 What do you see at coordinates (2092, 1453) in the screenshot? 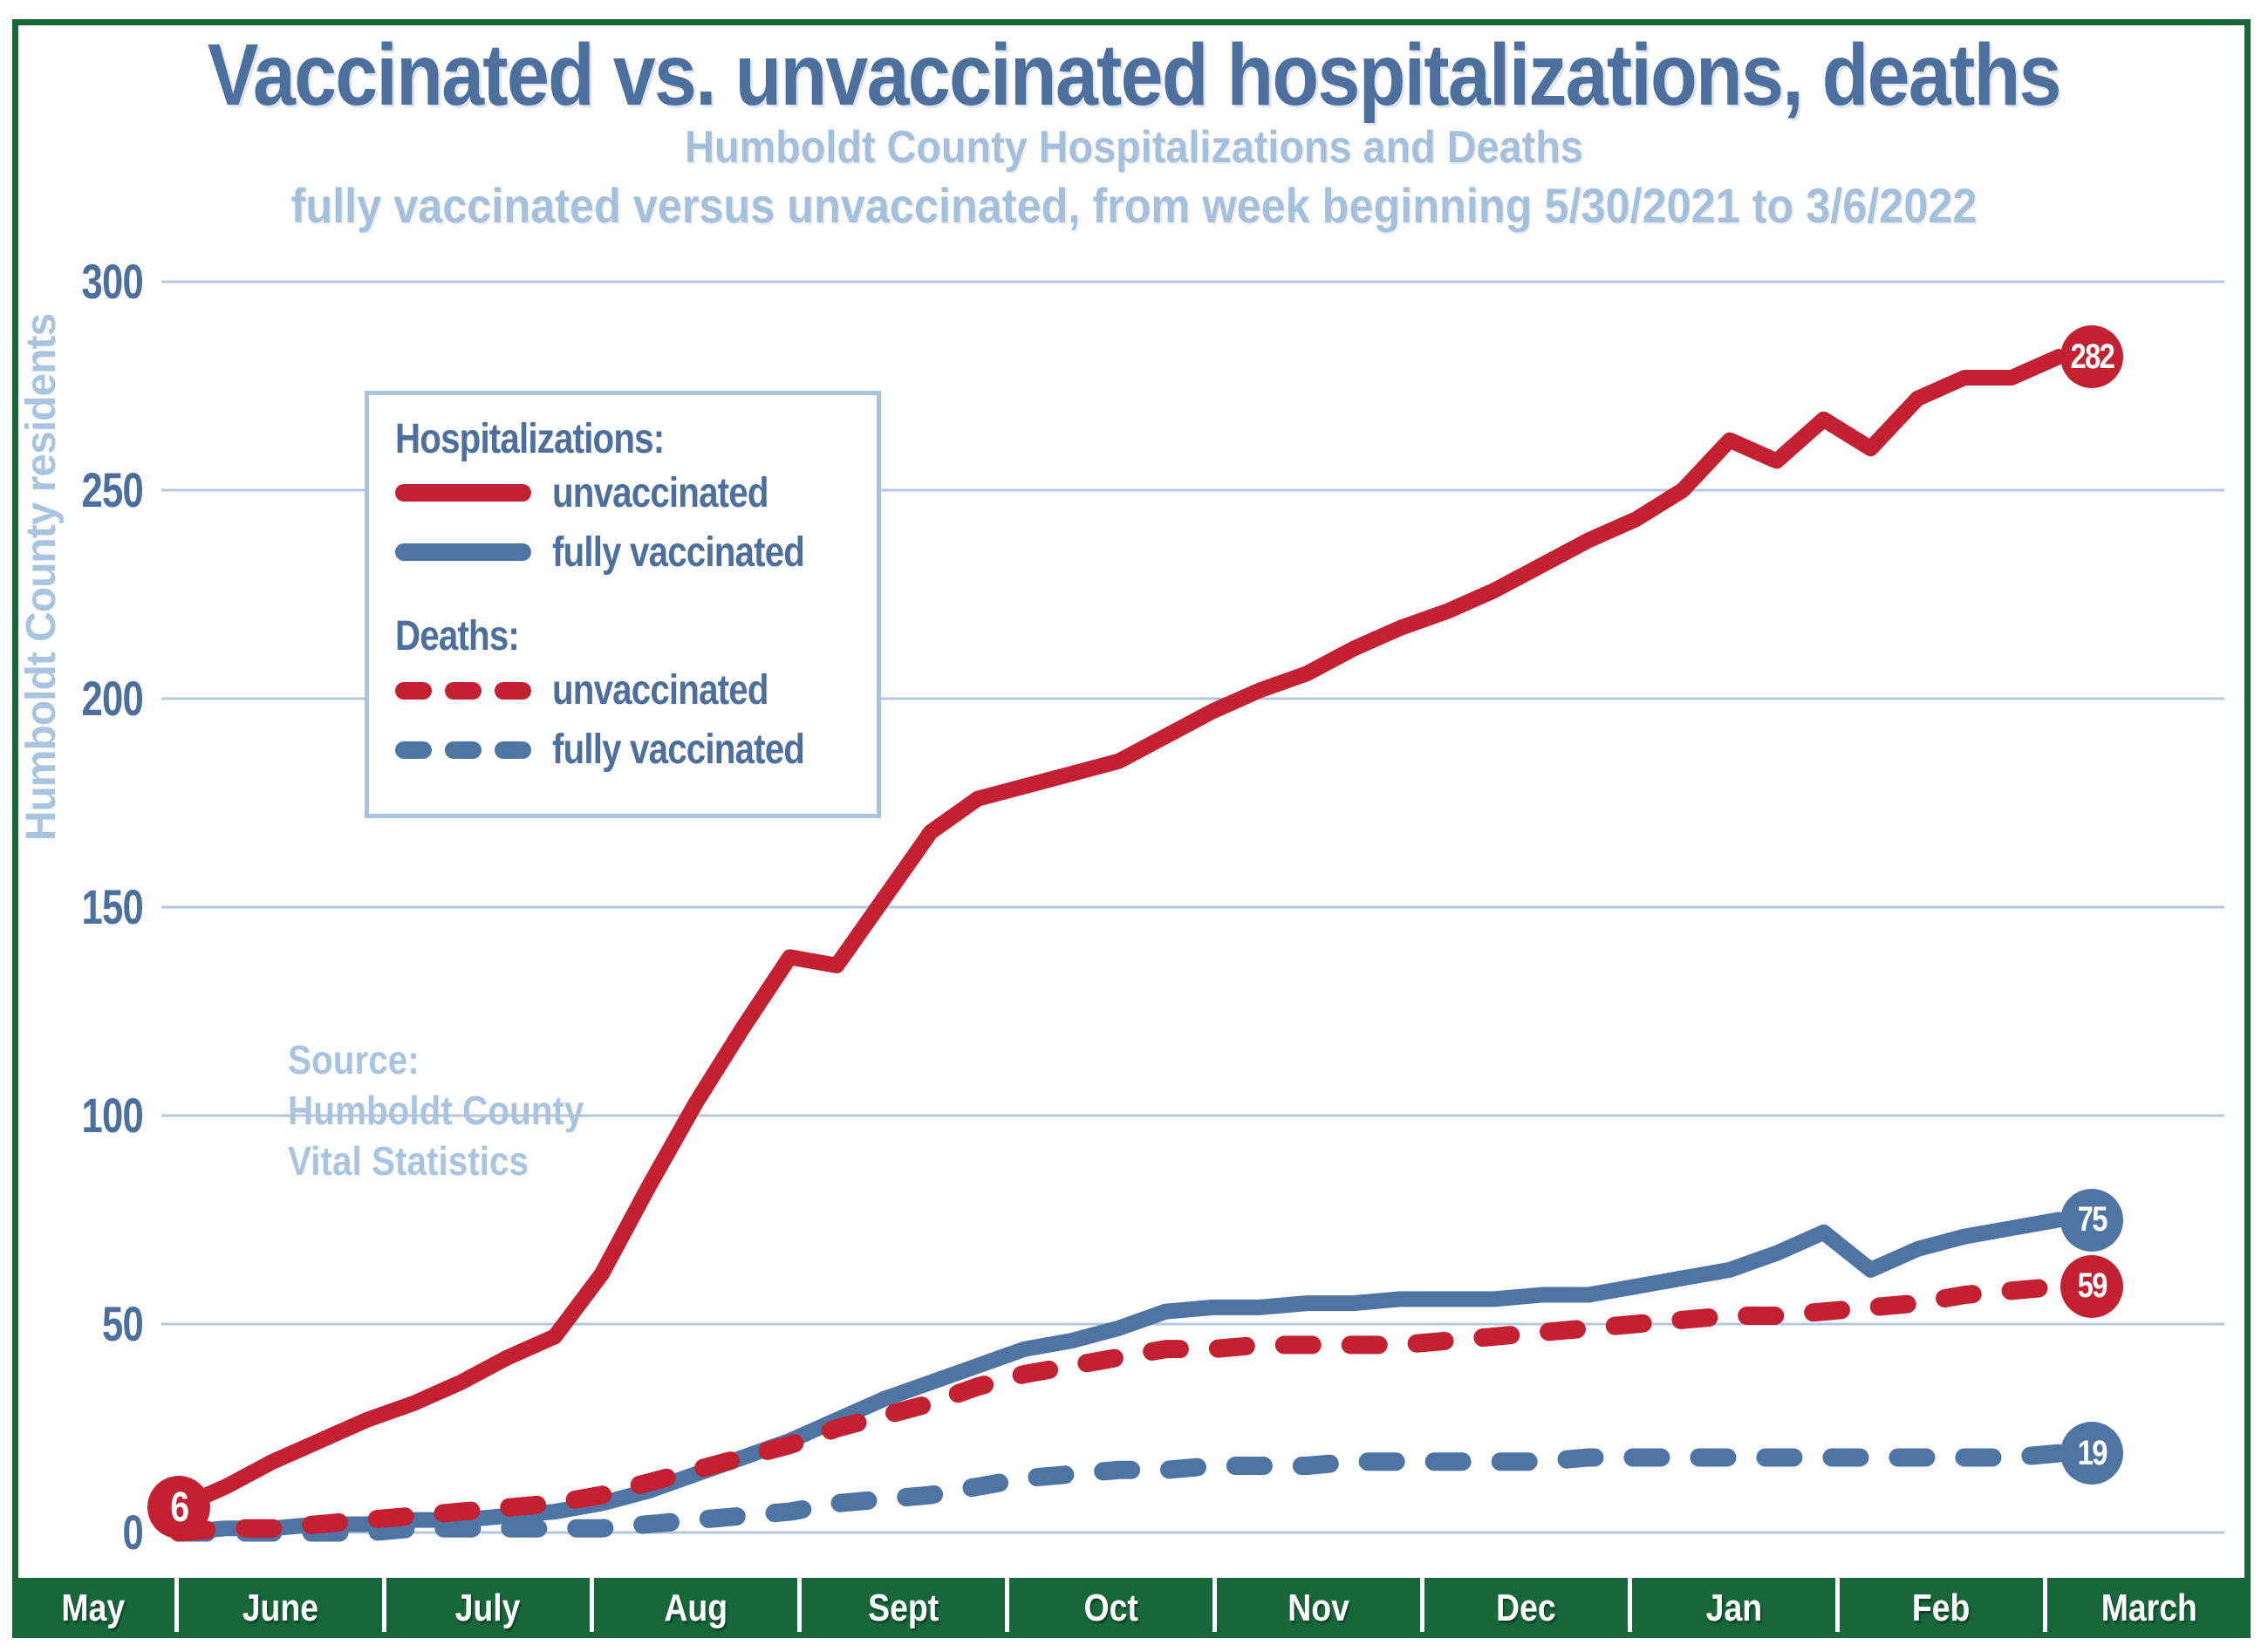
I see `data-label-end-vaccinated-deaths: 19` at bounding box center [2092, 1453].